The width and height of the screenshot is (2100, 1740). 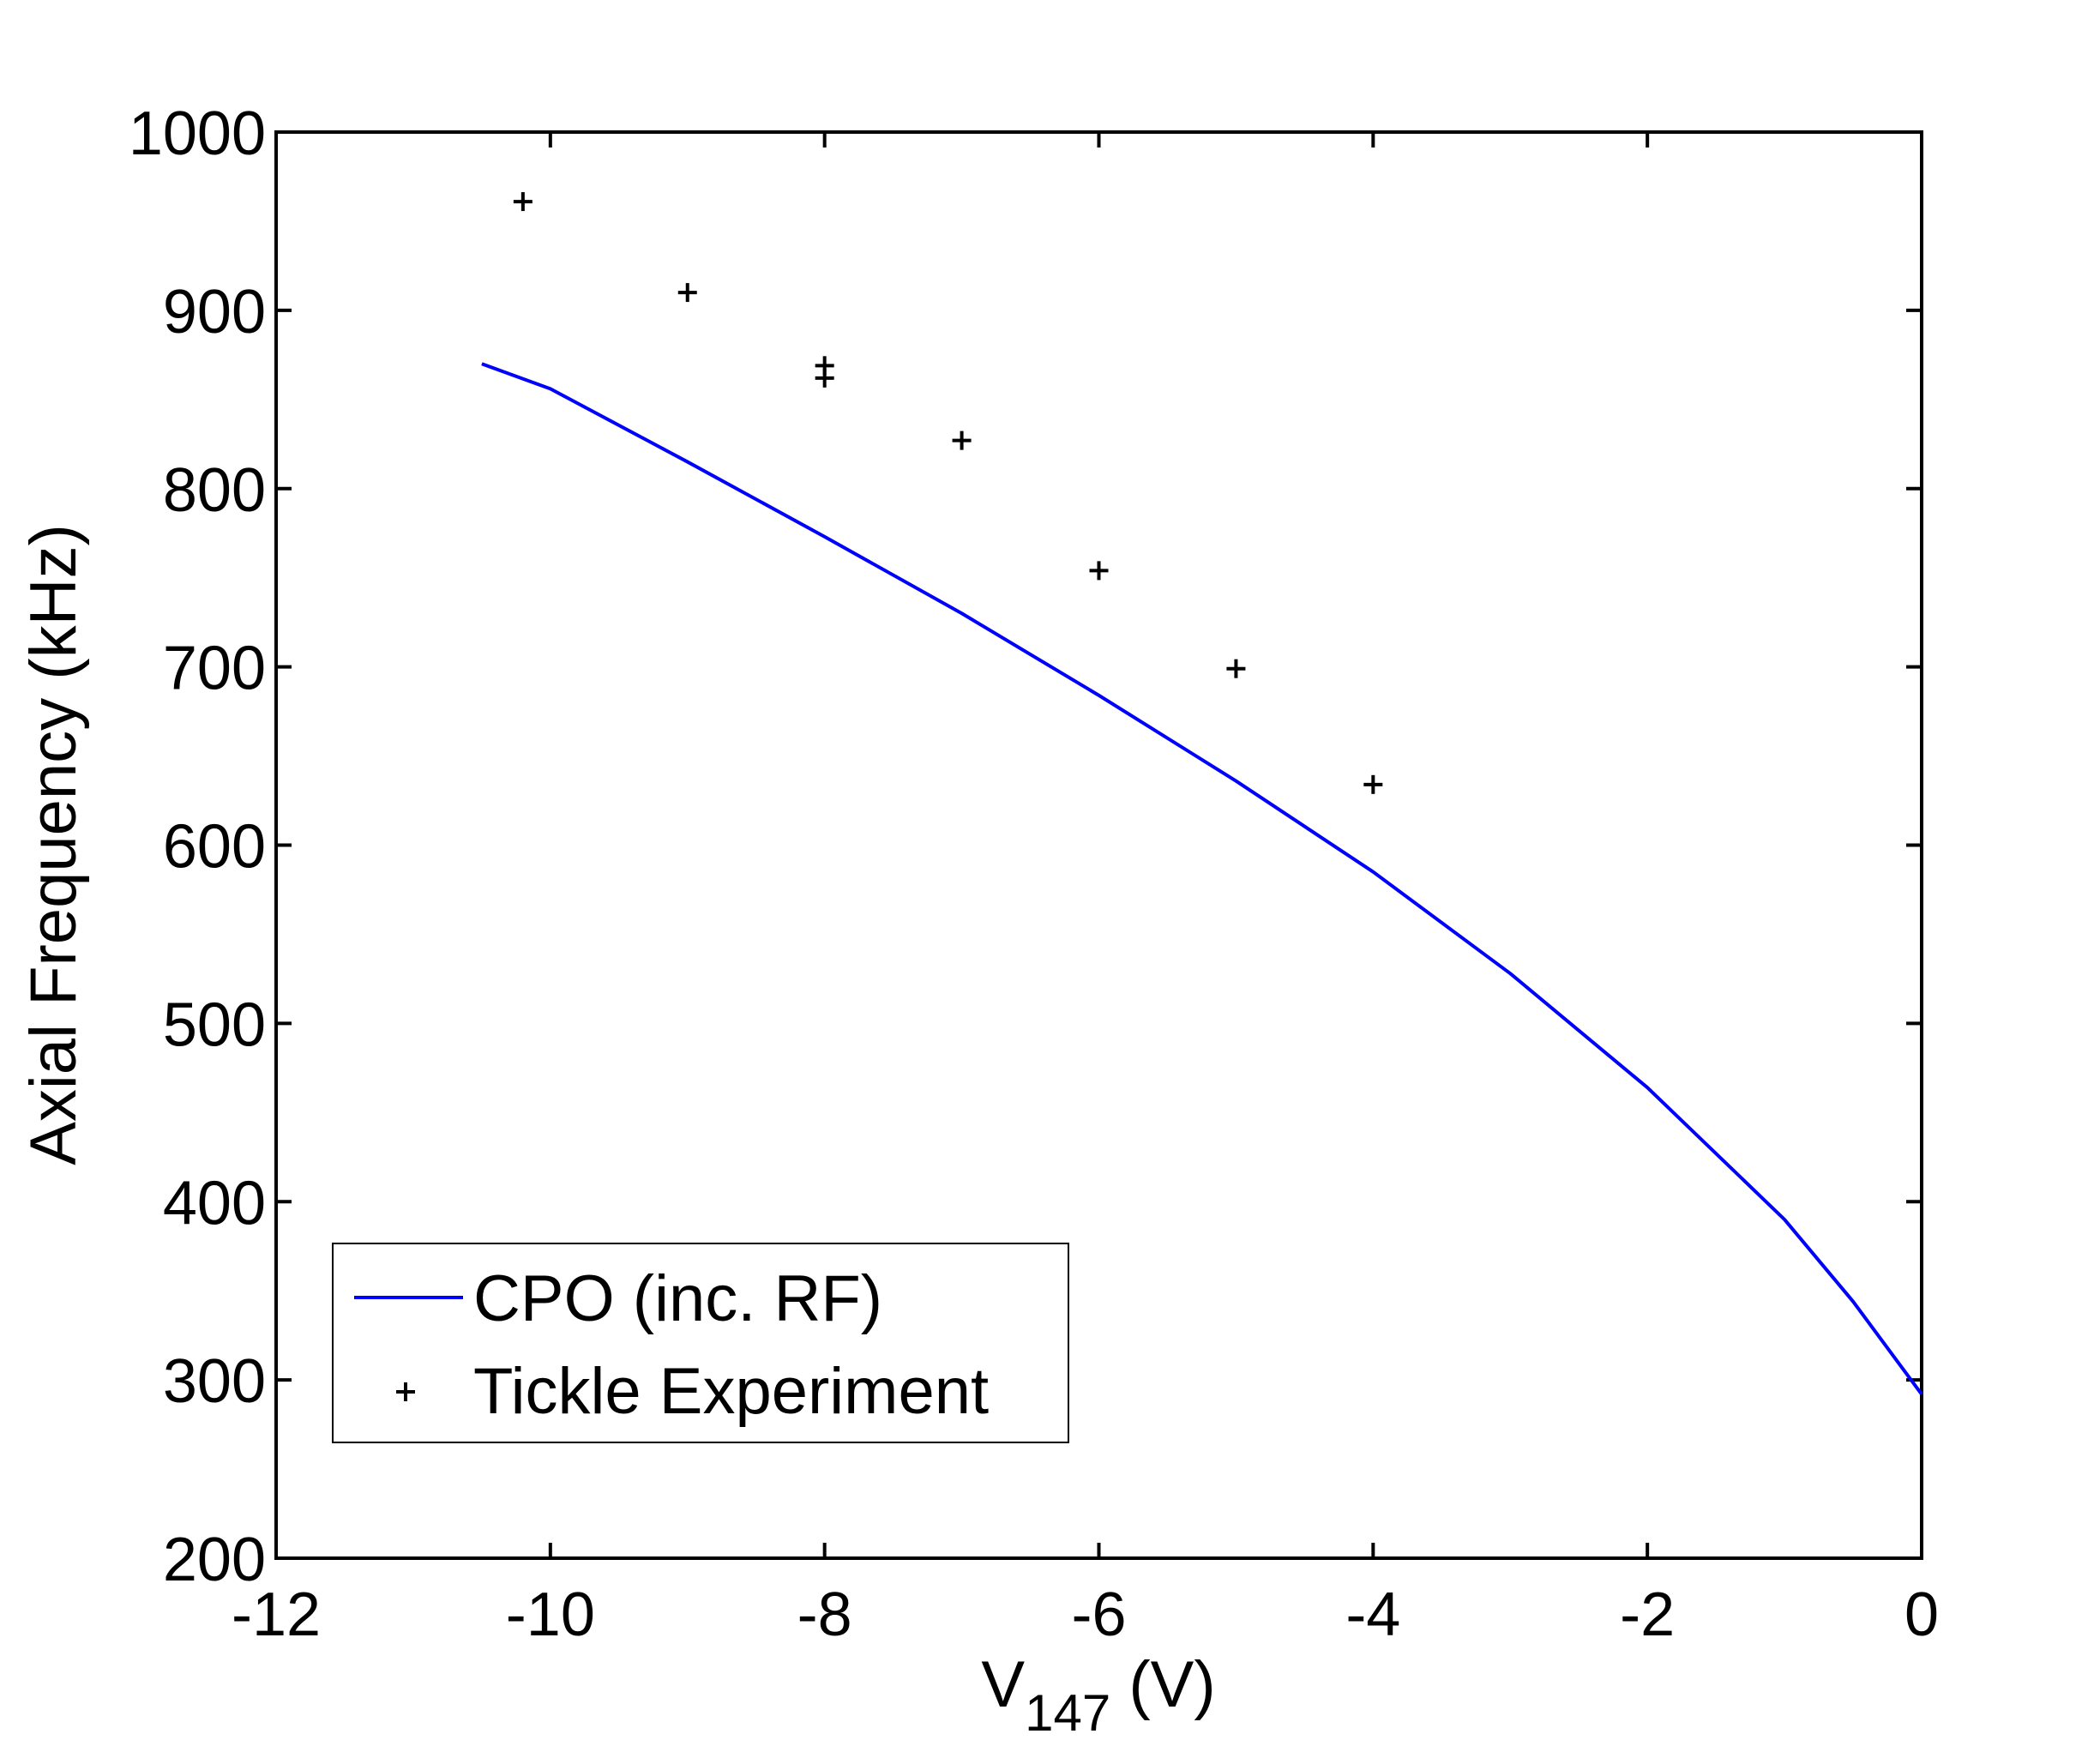 I want to click on legend-label-cpo: CPO (inc. RF), so click(x=677, y=1298).